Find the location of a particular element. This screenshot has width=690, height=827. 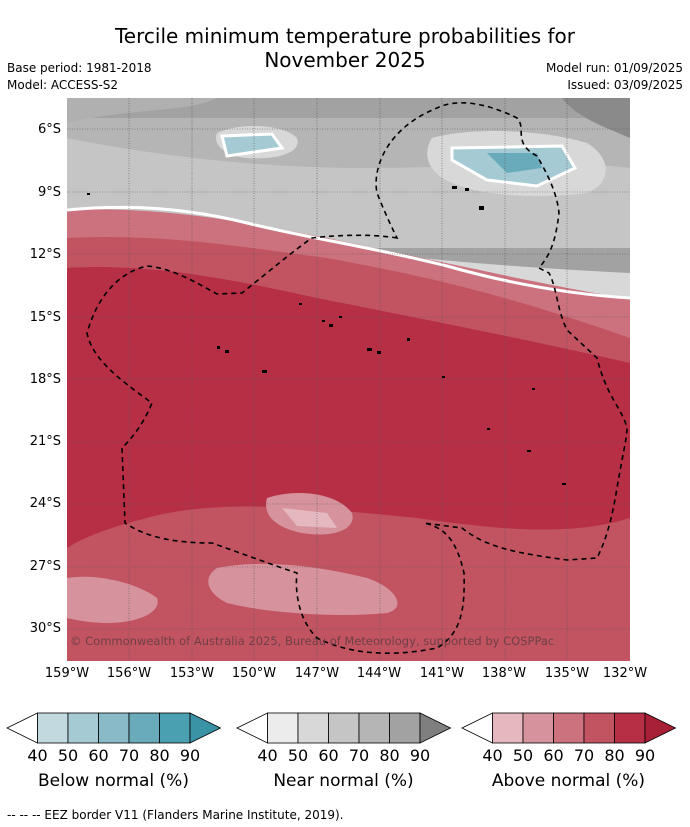

model-run: Model run: 01/09/2025 is located at coordinates (614, 68).